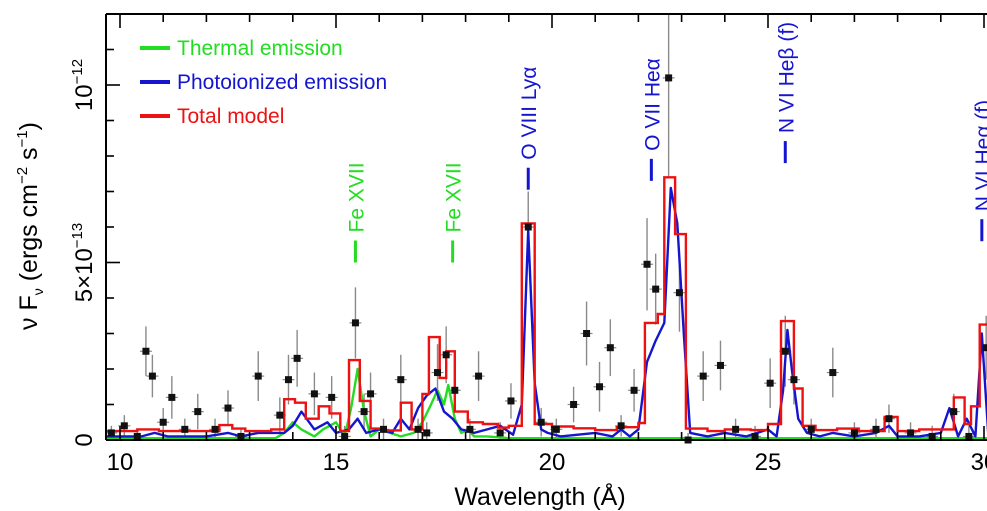 The image size is (987, 511). Describe the element at coordinates (786, 77) in the screenshot. I see `line-label: N VI Heβ (f)` at that location.